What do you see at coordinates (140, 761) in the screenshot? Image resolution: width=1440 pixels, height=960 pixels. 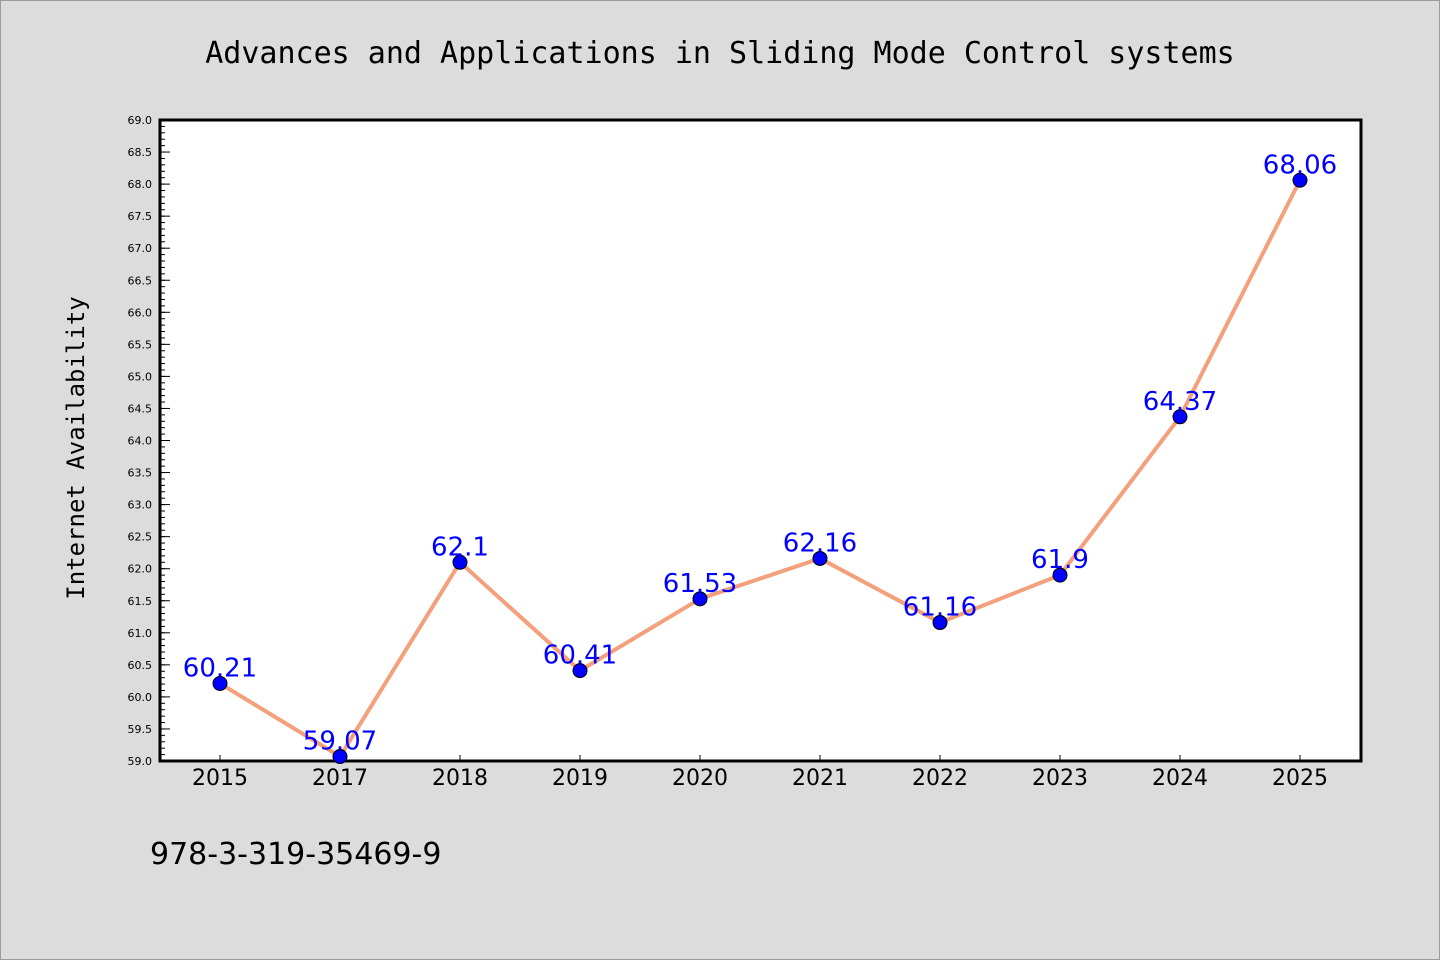 I see `y-tick-label: 59.0` at bounding box center [140, 761].